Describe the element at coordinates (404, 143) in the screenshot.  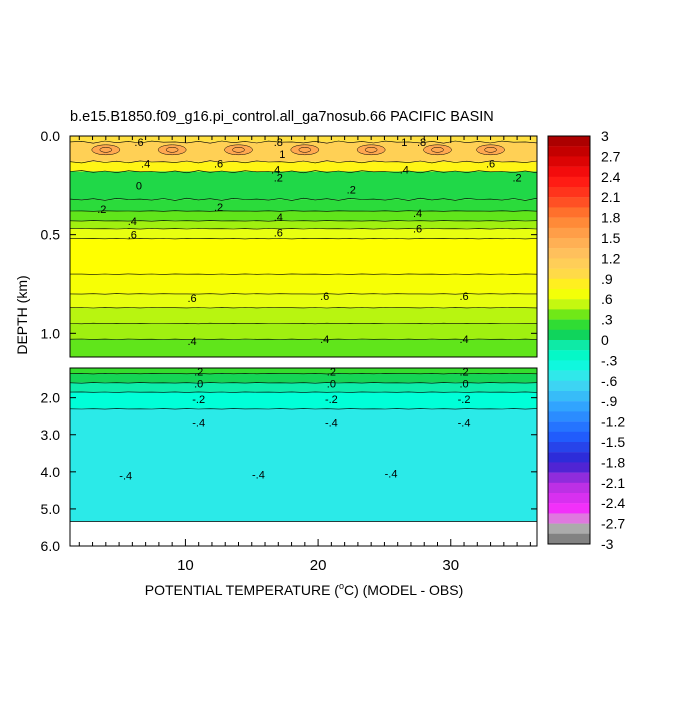
I see `upper-contour-label: 1` at that location.